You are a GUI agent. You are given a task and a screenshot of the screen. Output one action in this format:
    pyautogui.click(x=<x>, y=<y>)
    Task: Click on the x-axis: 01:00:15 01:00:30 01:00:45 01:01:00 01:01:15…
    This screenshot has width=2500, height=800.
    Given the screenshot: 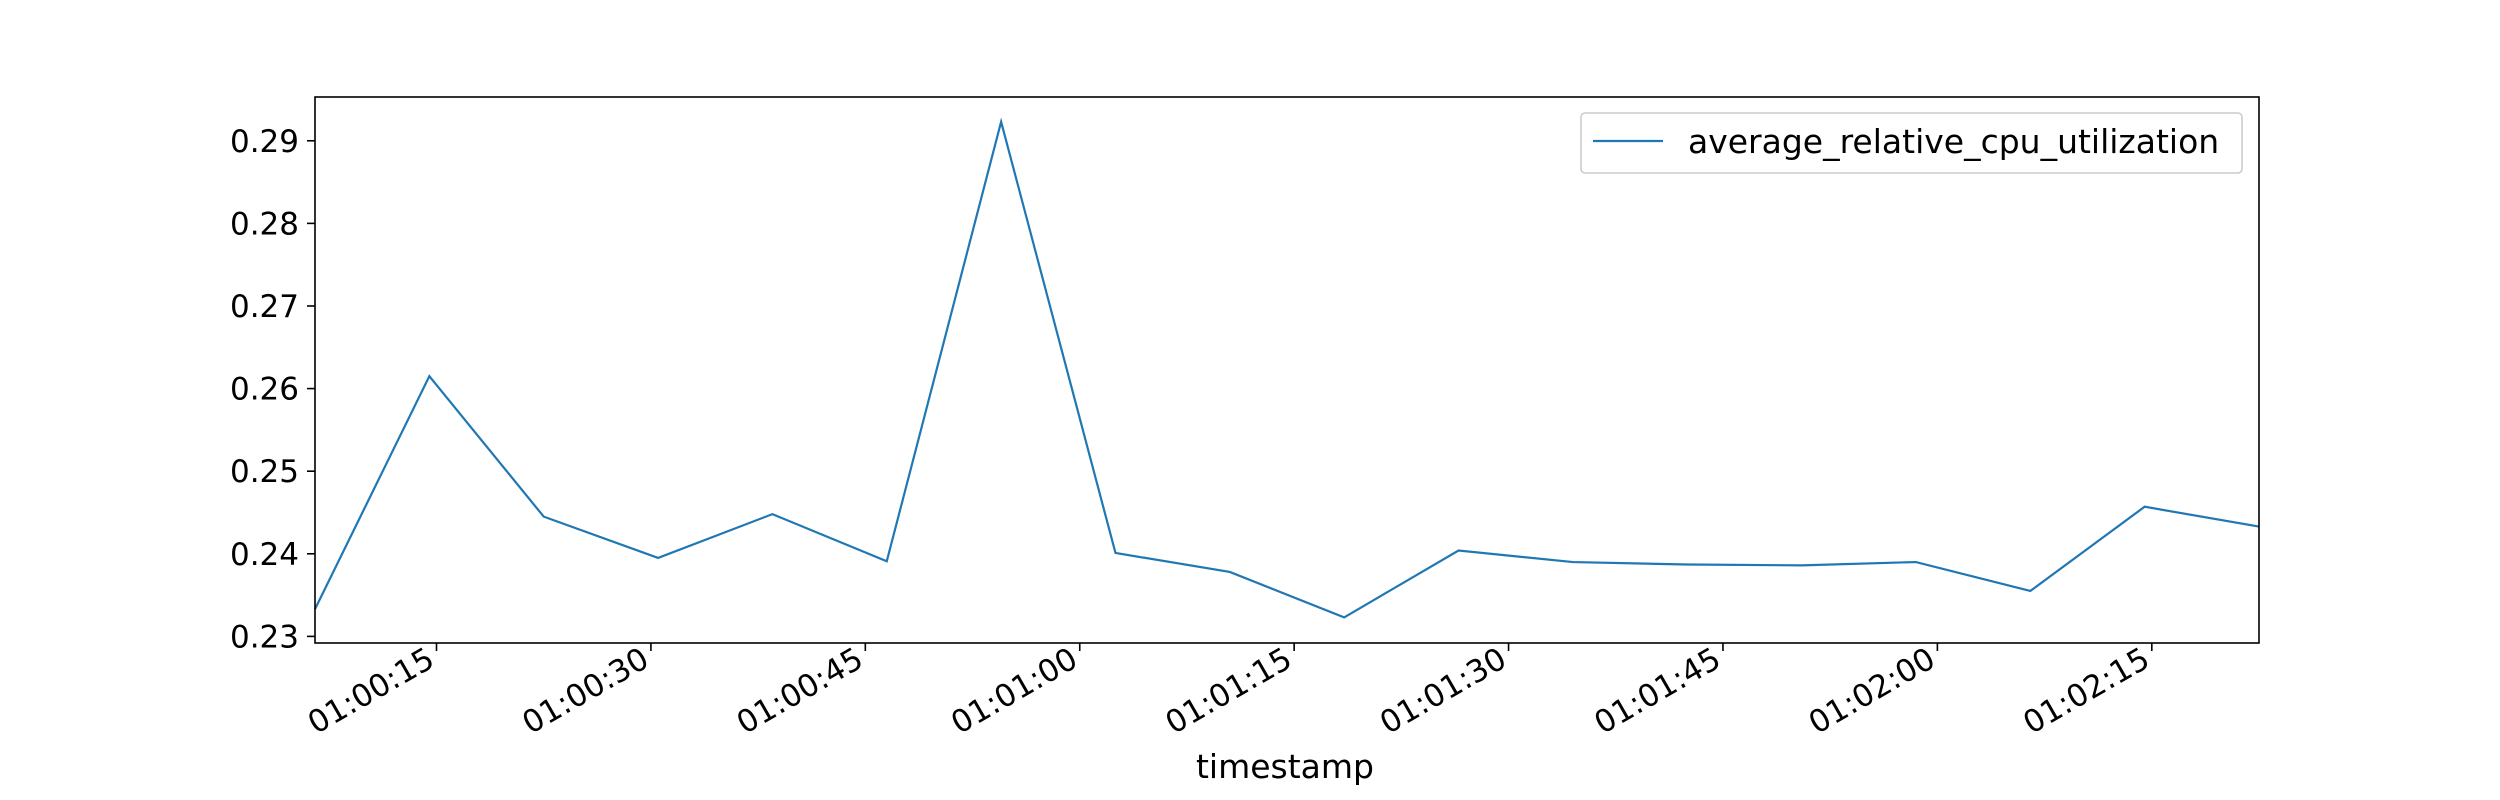 What is the action you would take?
    pyautogui.click(x=1229, y=691)
    